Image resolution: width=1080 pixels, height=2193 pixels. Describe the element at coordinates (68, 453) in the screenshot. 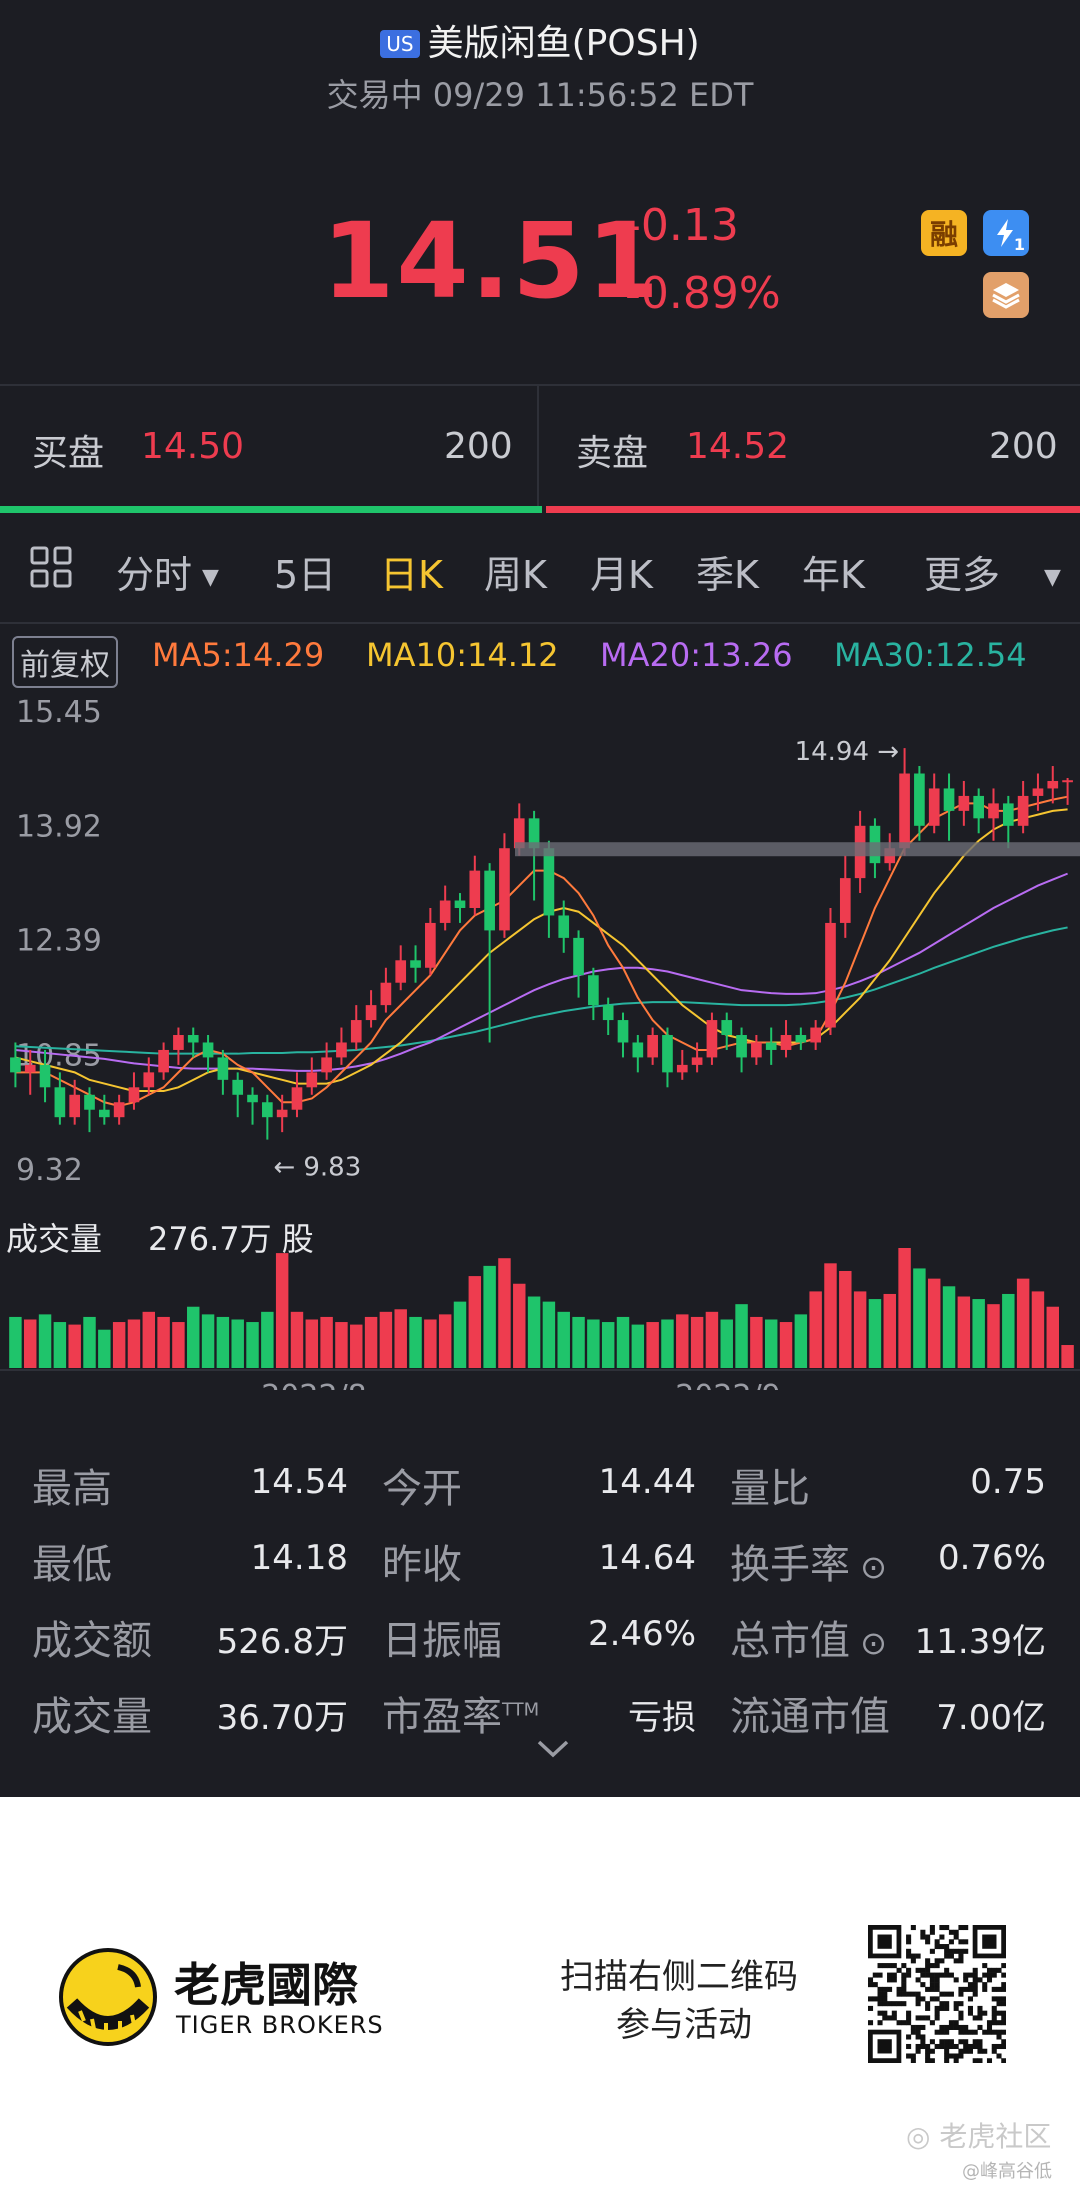

I see `bid-label: 买盘` at that location.